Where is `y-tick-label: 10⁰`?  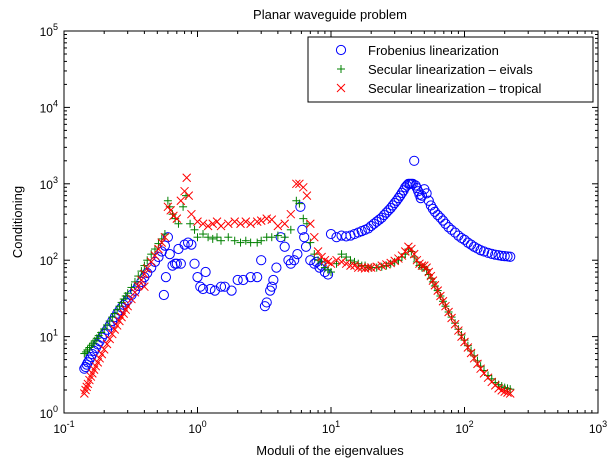 y-tick-label: 10⁰ is located at coordinates (49, 412).